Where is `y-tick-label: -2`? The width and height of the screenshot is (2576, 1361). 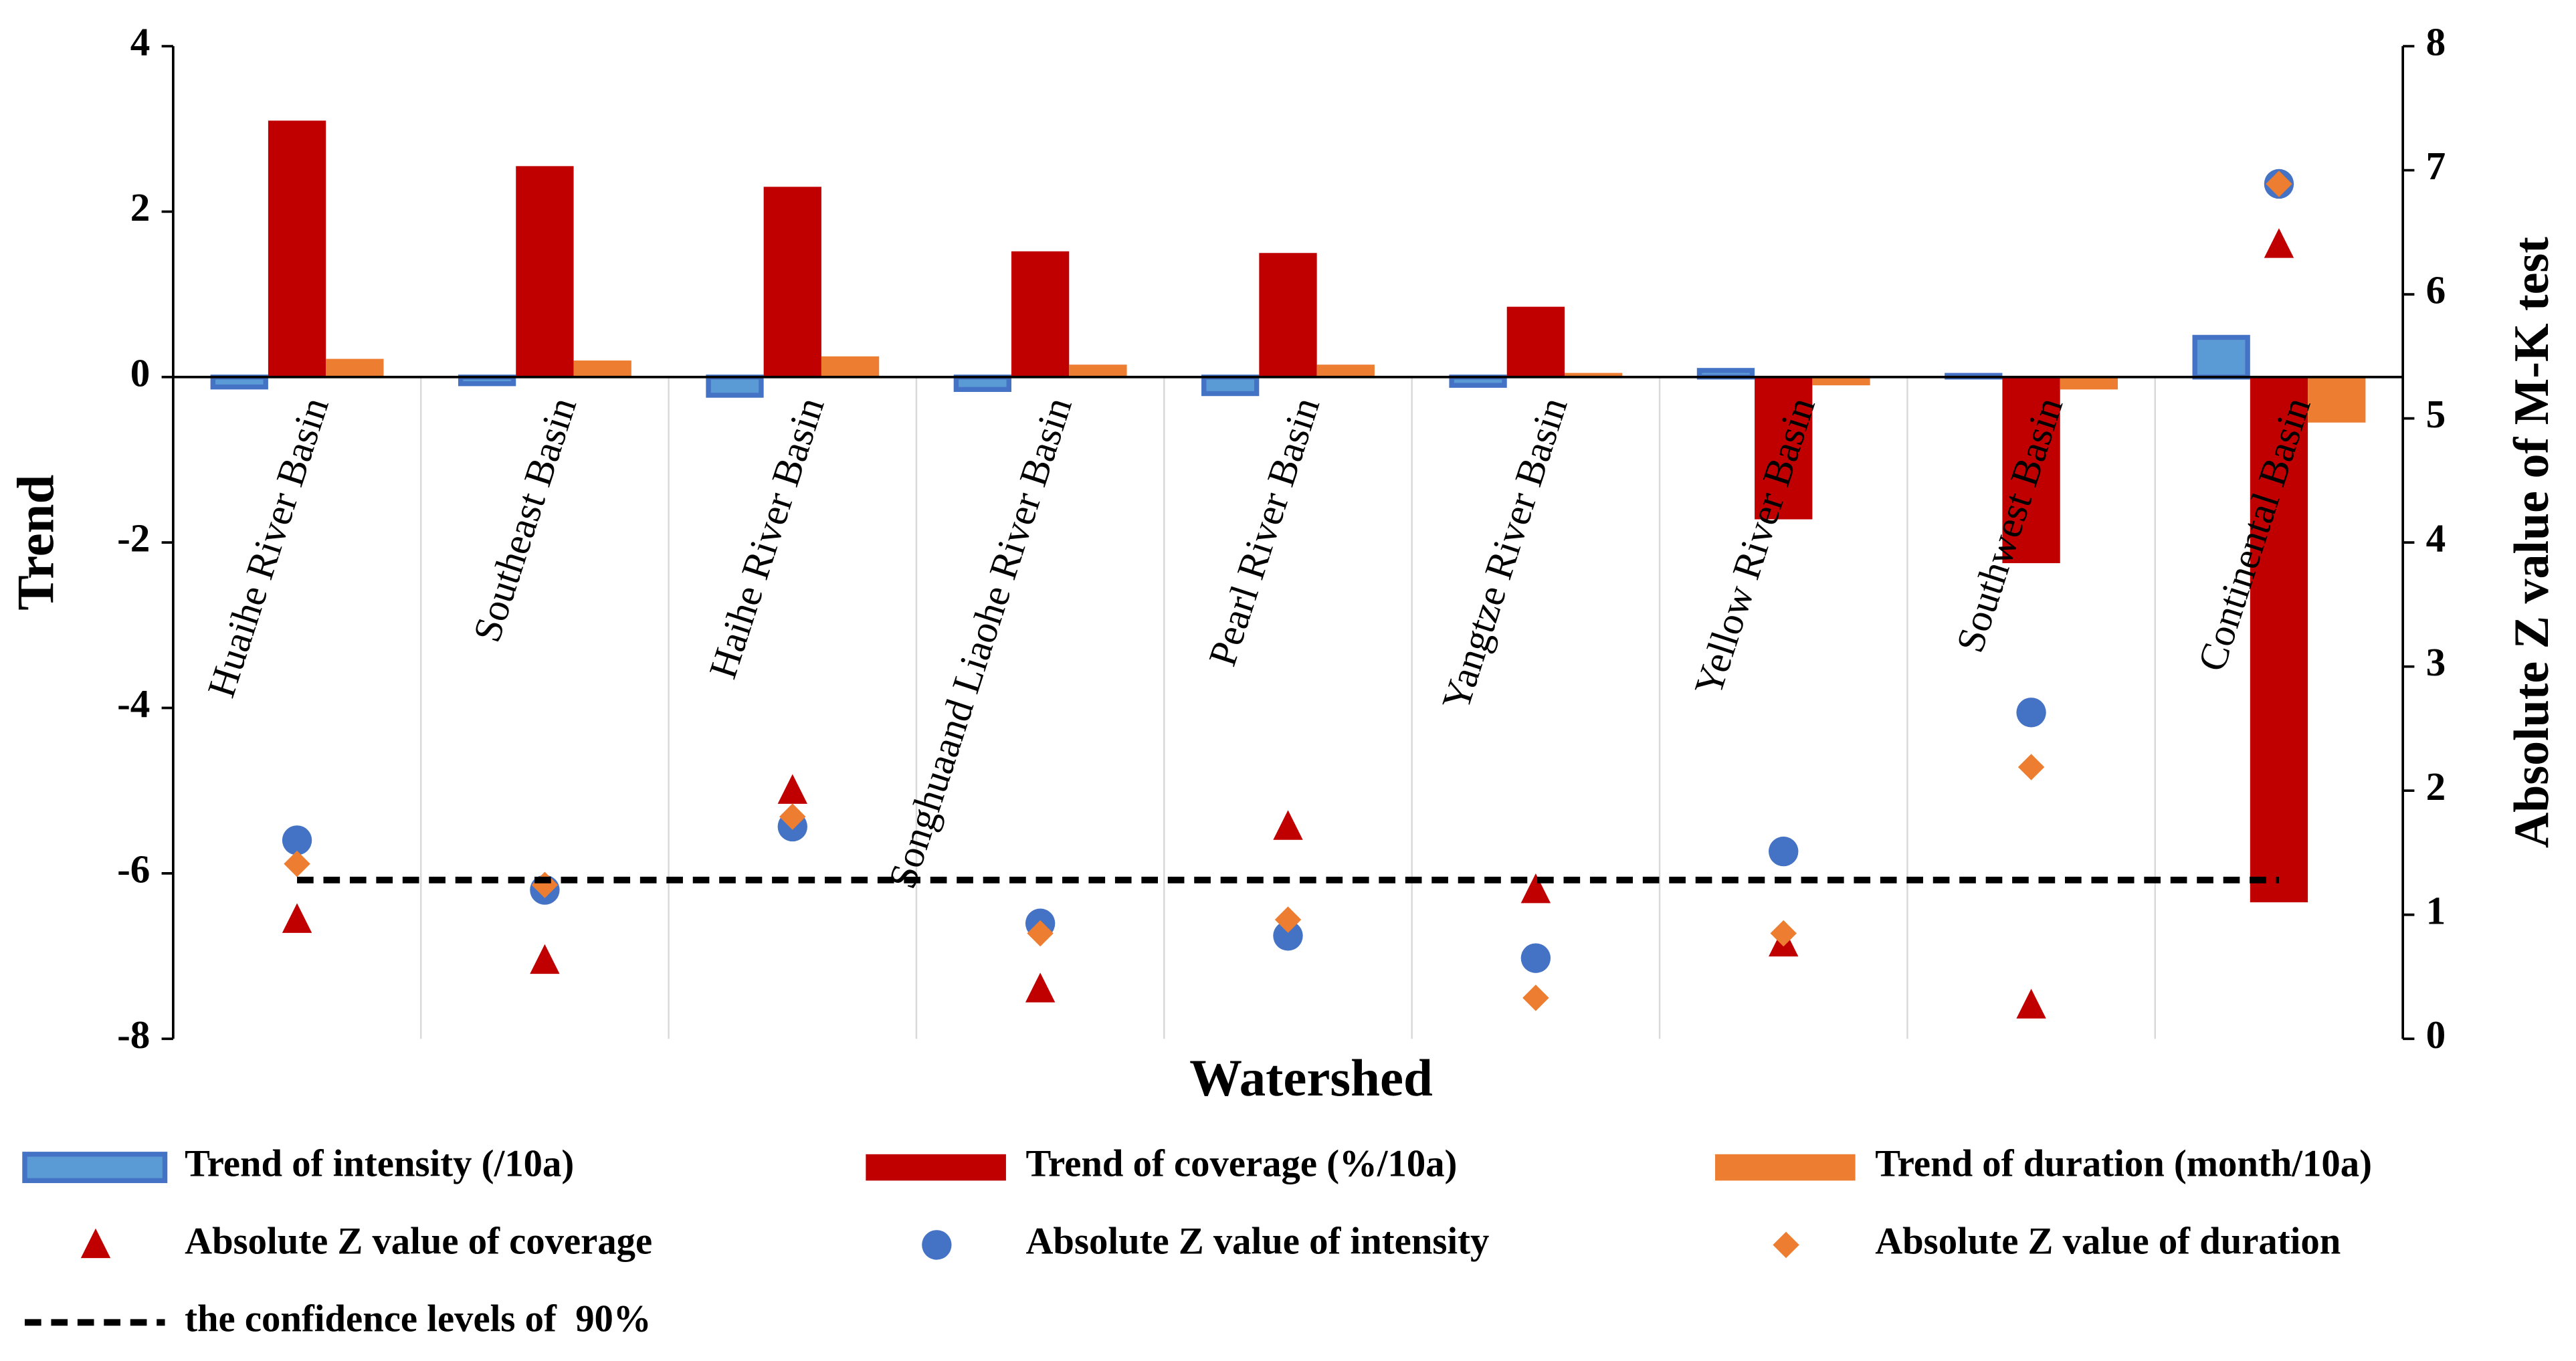 y-tick-label: -2 is located at coordinates (133, 538).